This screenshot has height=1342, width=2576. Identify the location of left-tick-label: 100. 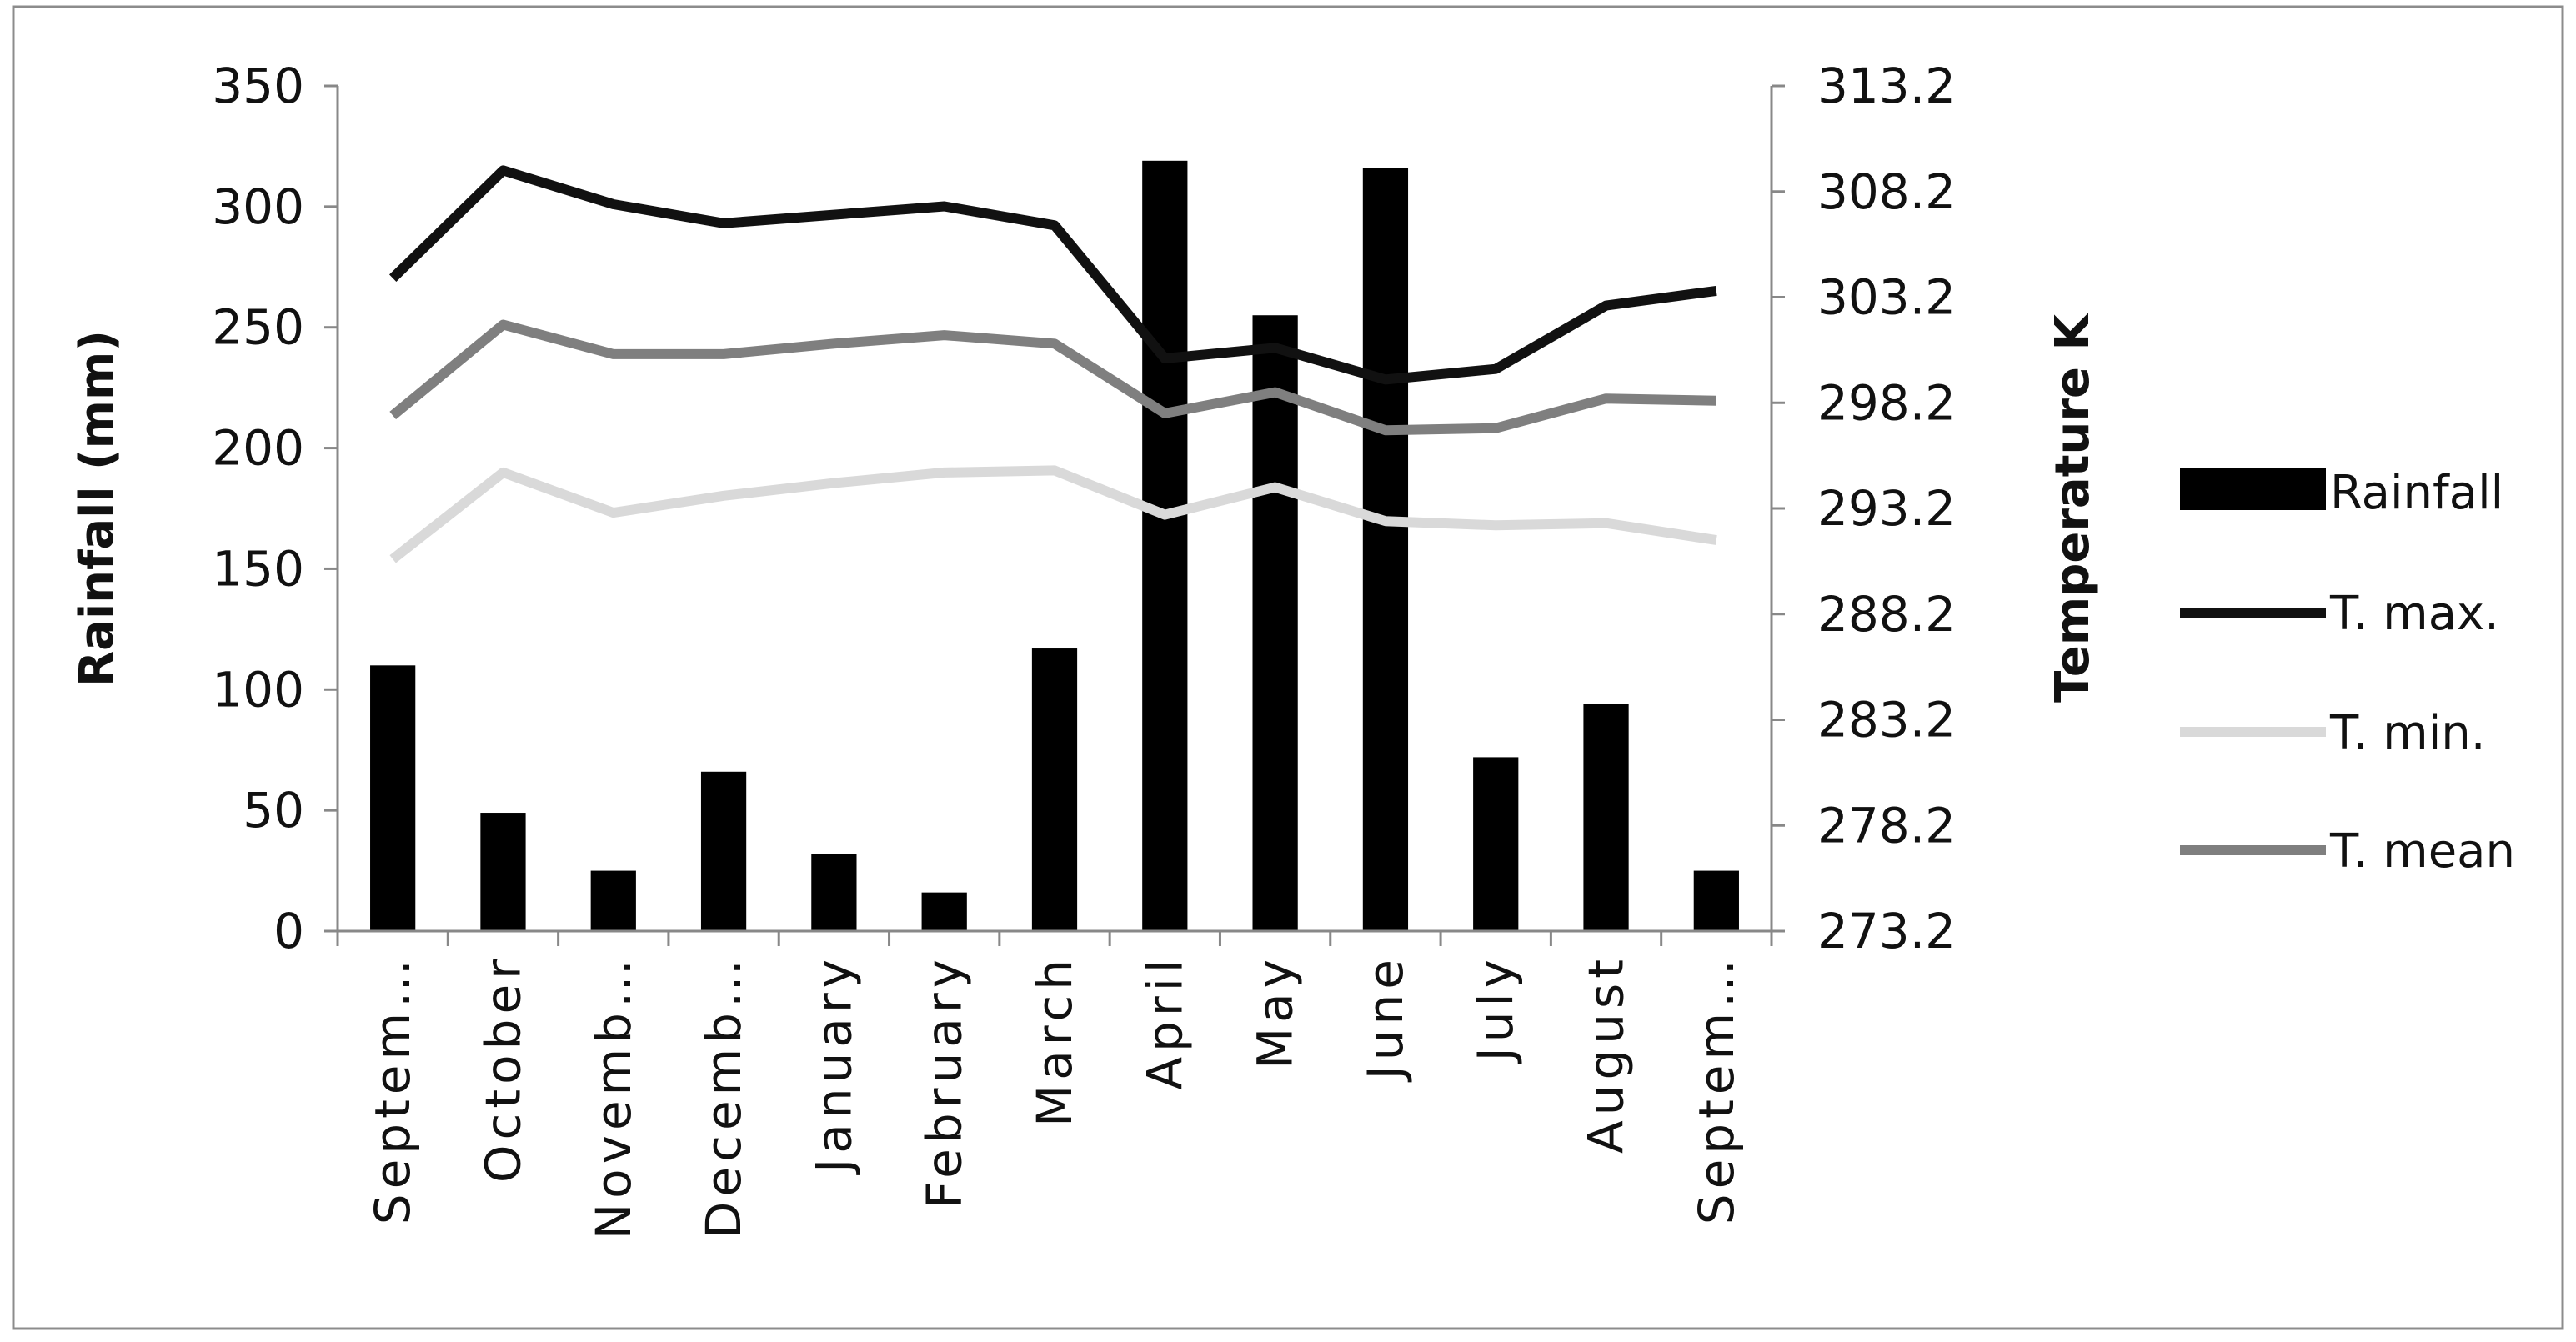
(258, 689).